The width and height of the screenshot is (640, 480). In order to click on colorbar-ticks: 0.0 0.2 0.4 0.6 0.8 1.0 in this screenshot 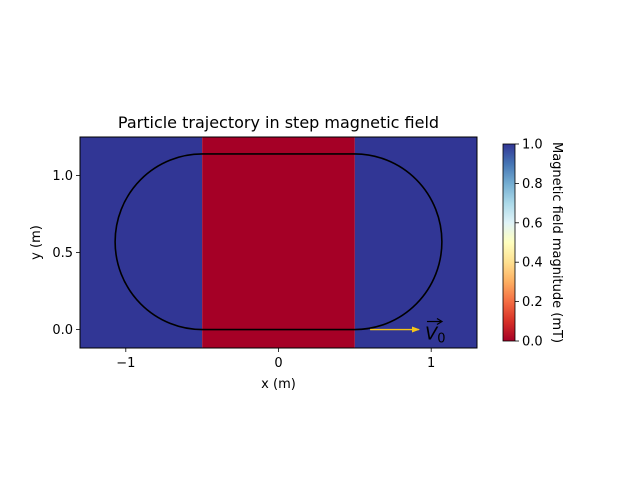, I will do `click(529, 244)`.